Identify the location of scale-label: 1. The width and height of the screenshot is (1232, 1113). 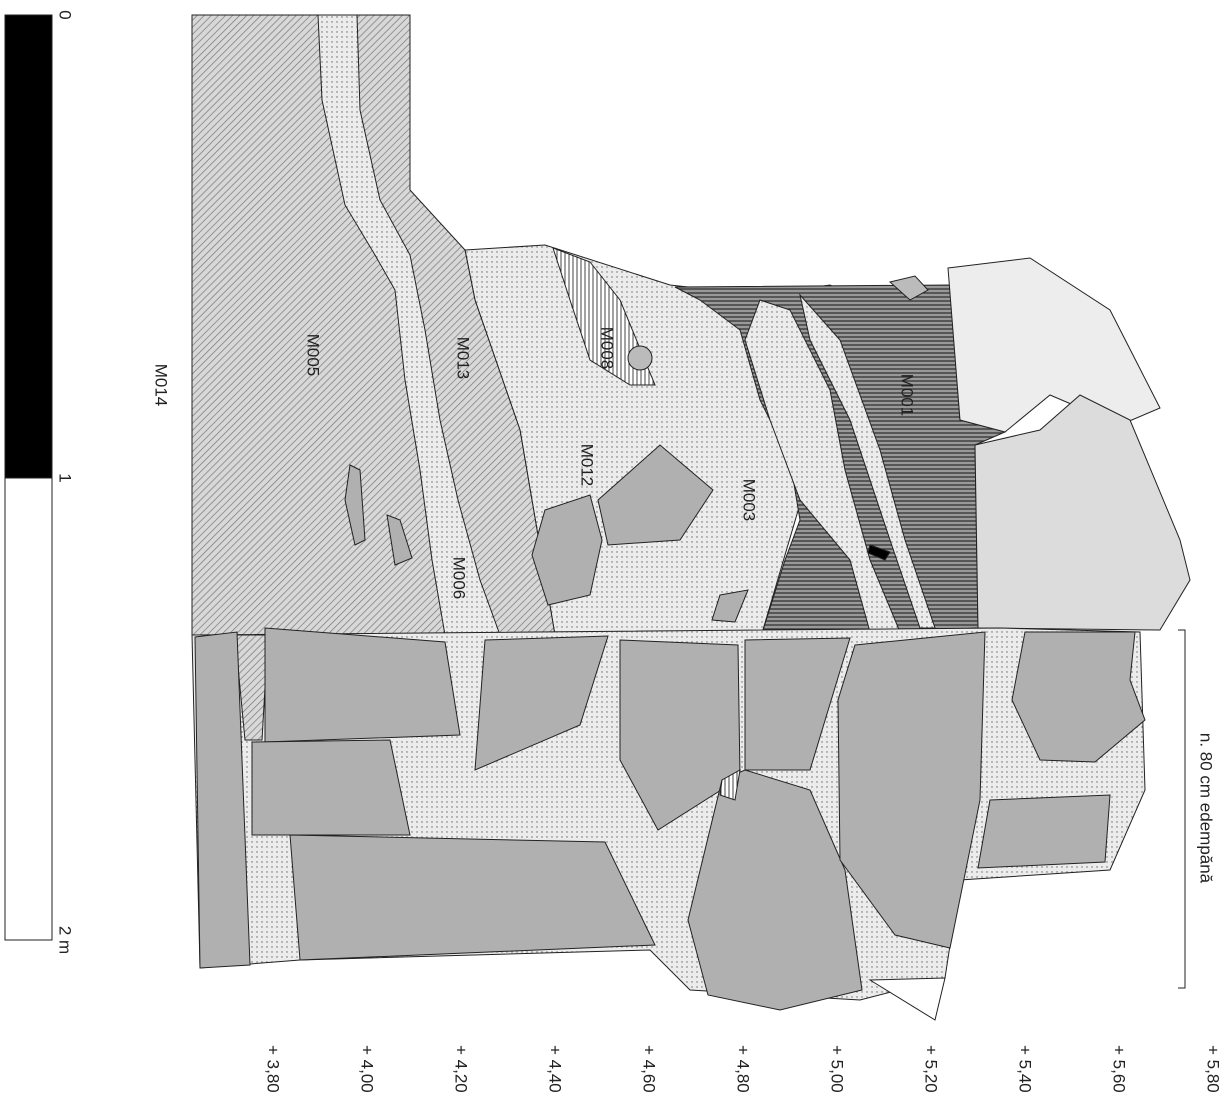
(65, 477).